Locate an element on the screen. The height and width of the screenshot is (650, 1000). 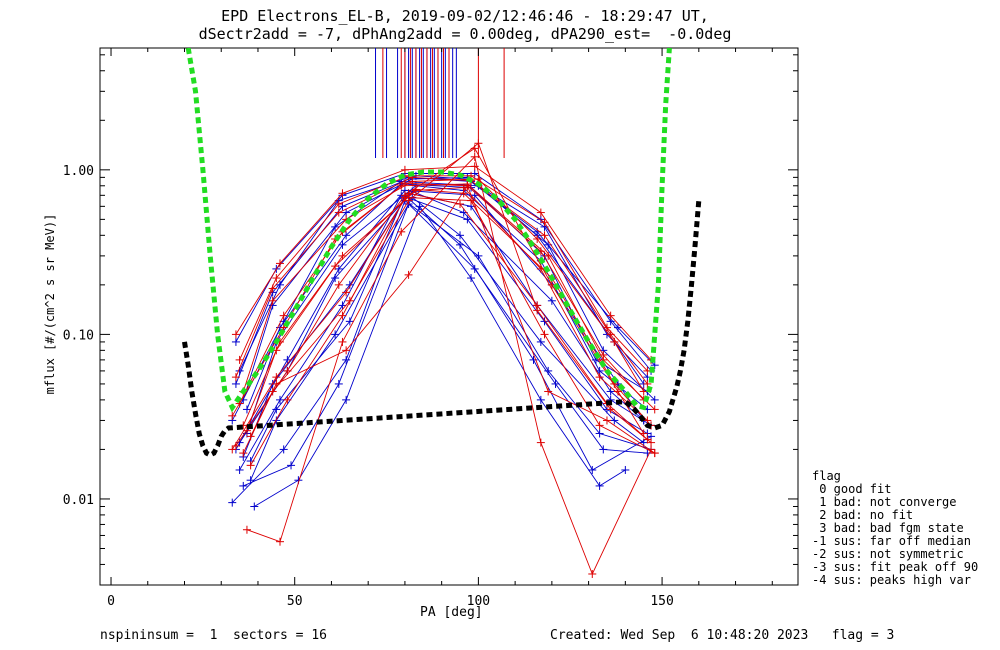
legend-title: flag is located at coordinates (826, 476).